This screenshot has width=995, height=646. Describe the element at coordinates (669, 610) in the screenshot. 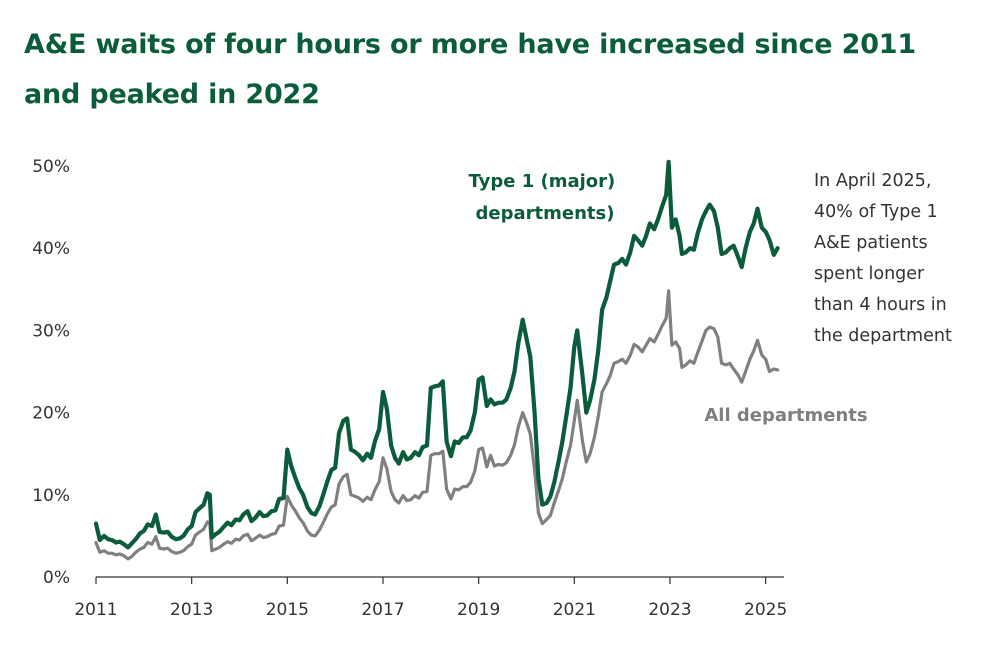

I see `x-tick-label: 2023` at that location.